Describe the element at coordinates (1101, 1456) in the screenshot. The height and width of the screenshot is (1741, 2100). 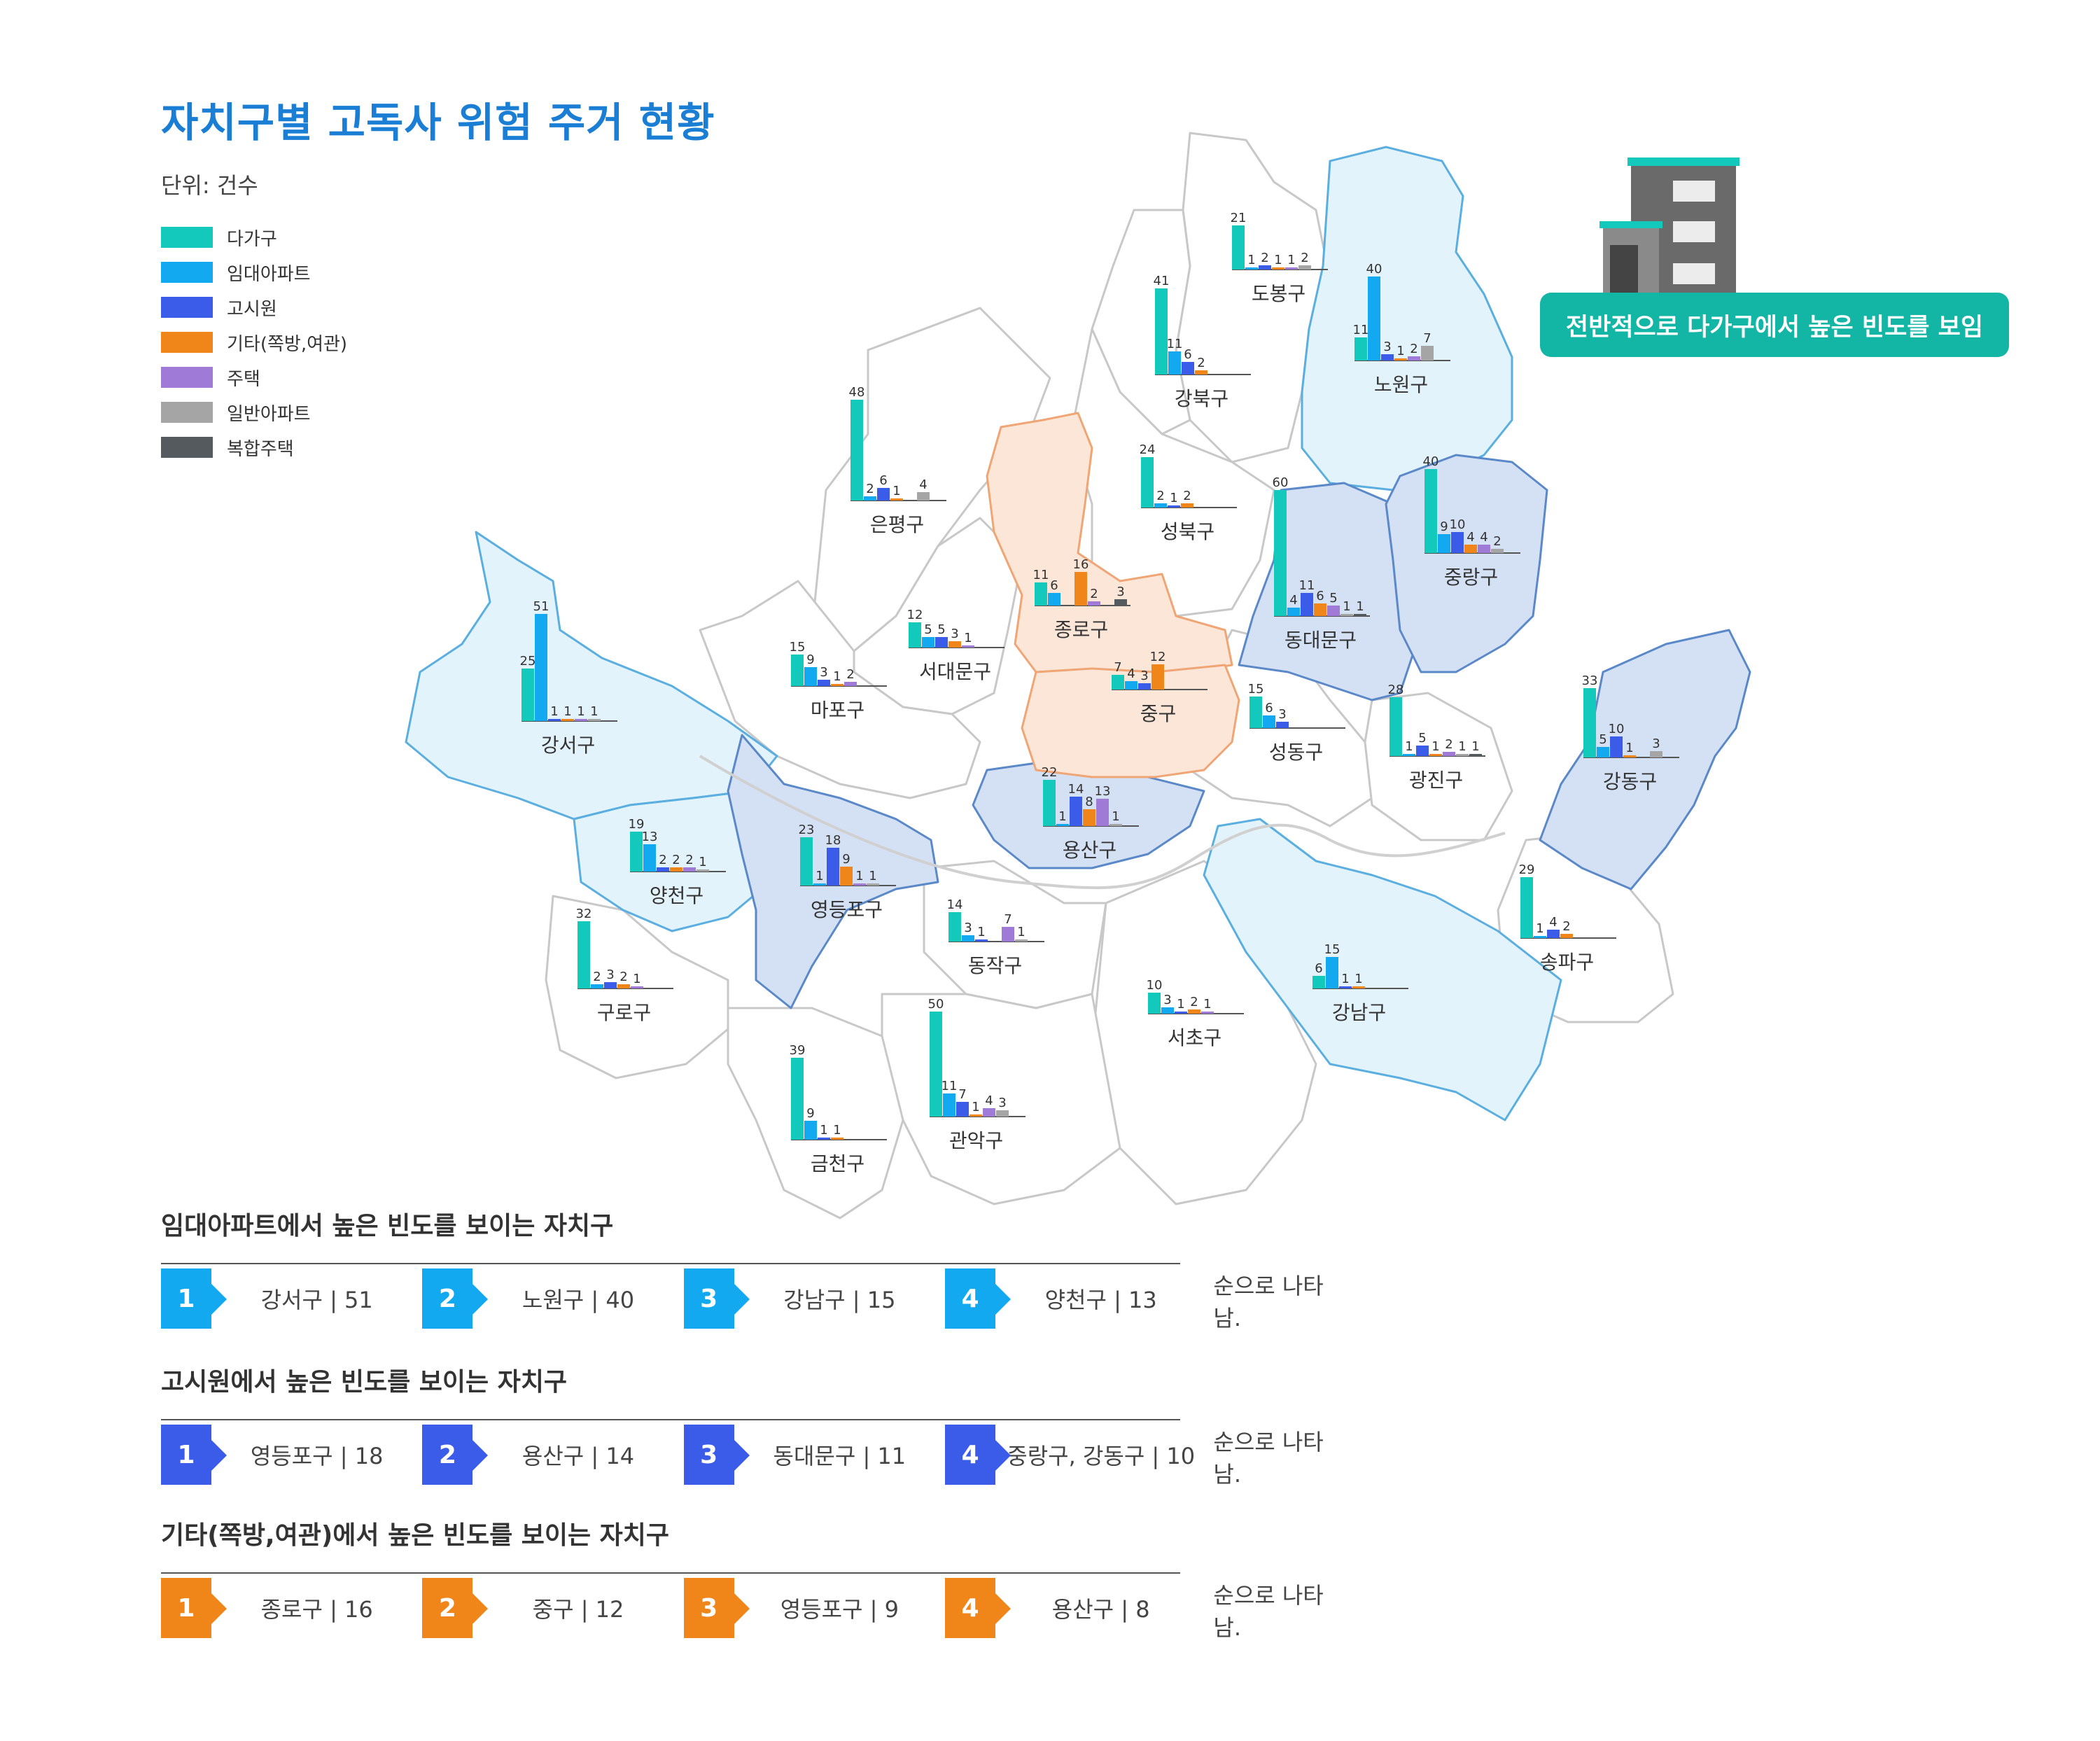
I see `rank-label: 중랑구, 강동구 | 10` at that location.